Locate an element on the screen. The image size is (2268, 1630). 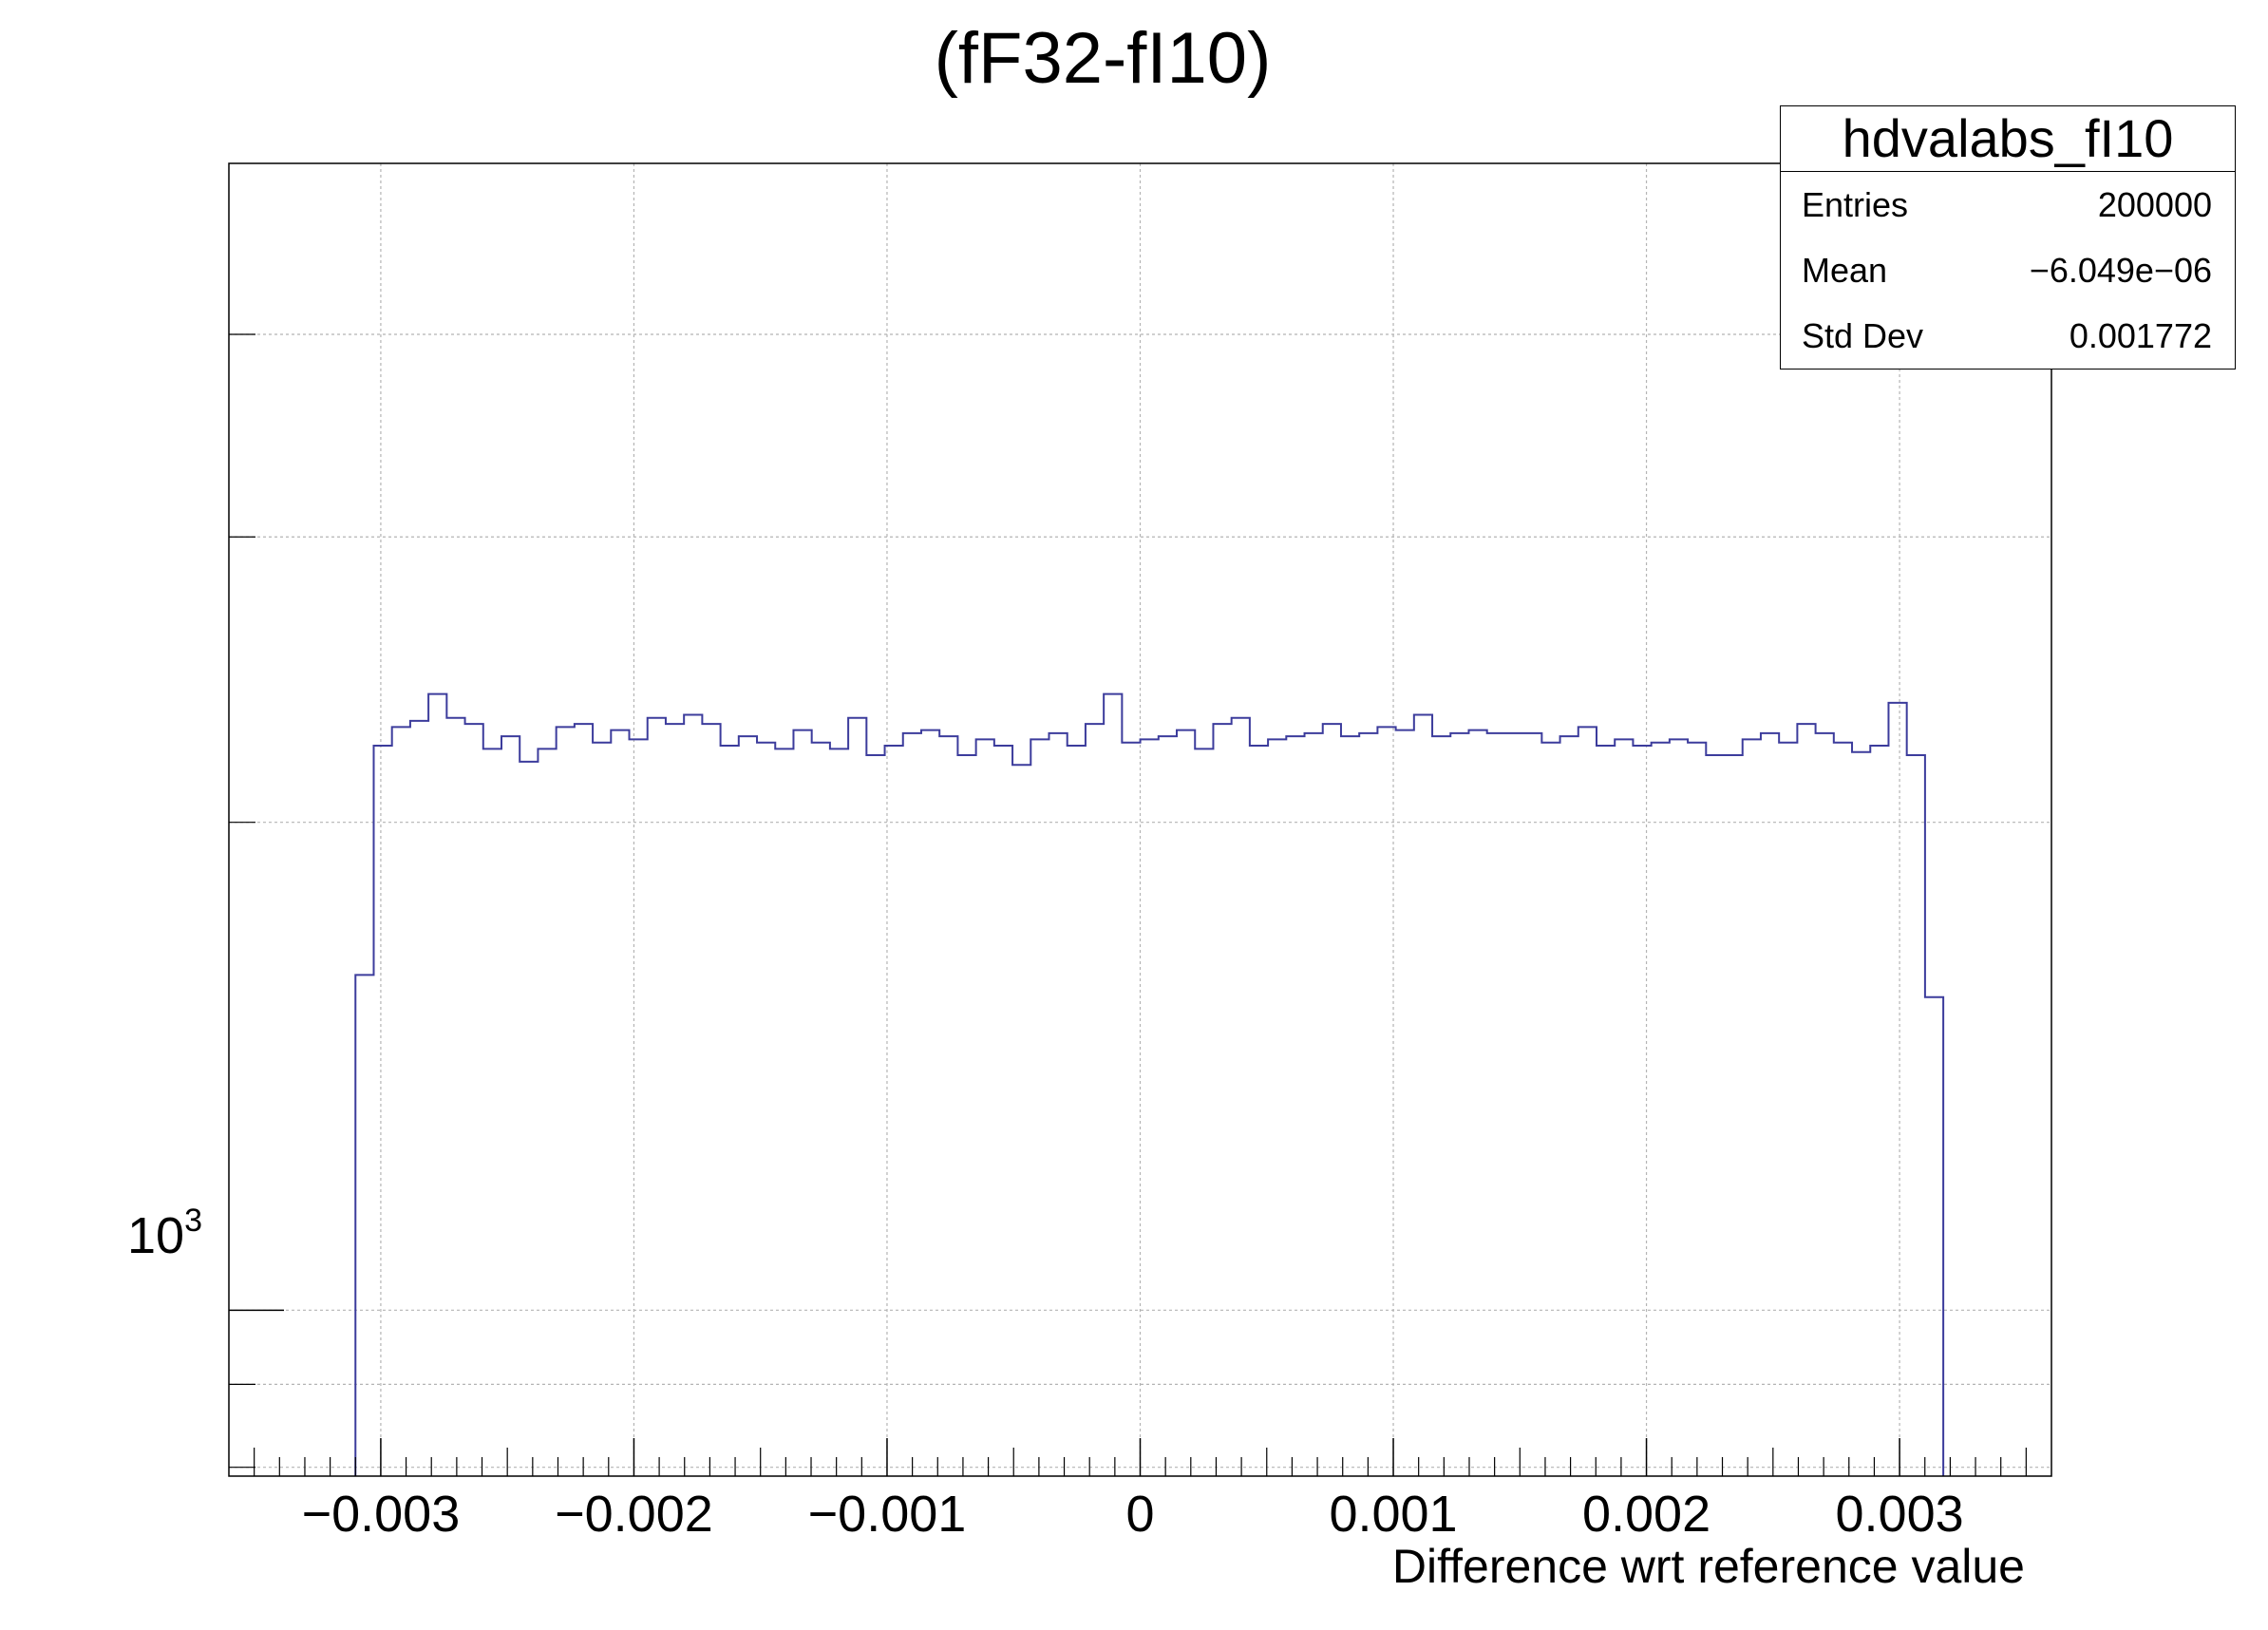
x-tick-label: 0.001 is located at coordinates (1393, 1514).